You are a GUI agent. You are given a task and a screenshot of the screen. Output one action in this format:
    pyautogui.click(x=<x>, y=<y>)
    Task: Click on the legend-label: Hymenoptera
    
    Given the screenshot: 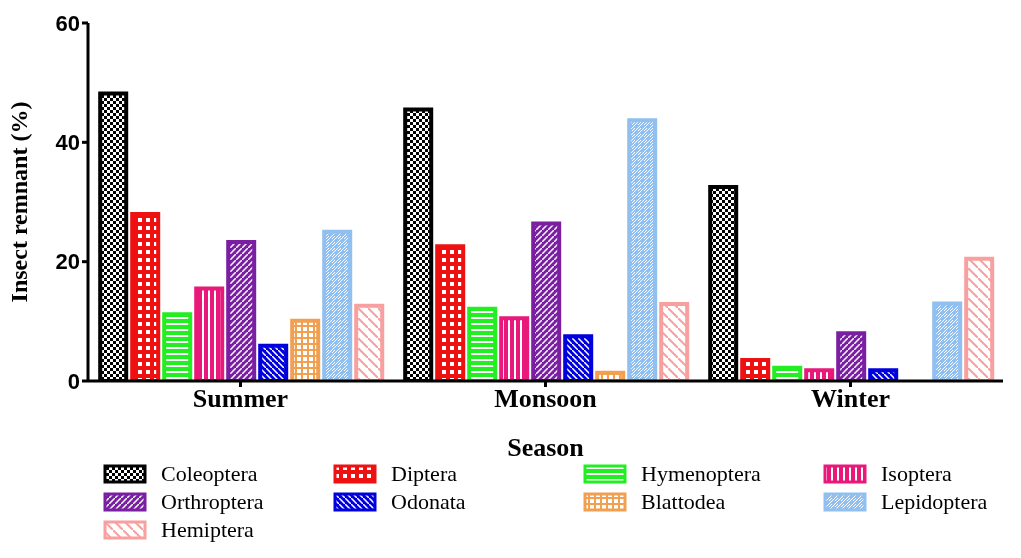 What is the action you would take?
    pyautogui.click(x=701, y=474)
    